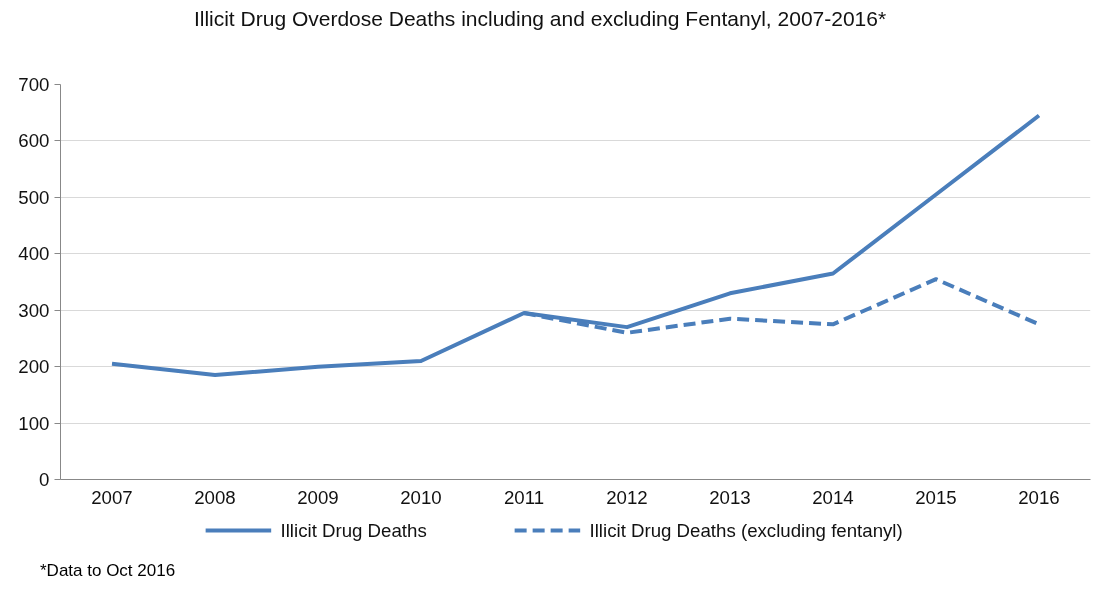 The image size is (1115, 611). Describe the element at coordinates (108, 571) in the screenshot. I see `text: *Data to Oct 2016` at that location.